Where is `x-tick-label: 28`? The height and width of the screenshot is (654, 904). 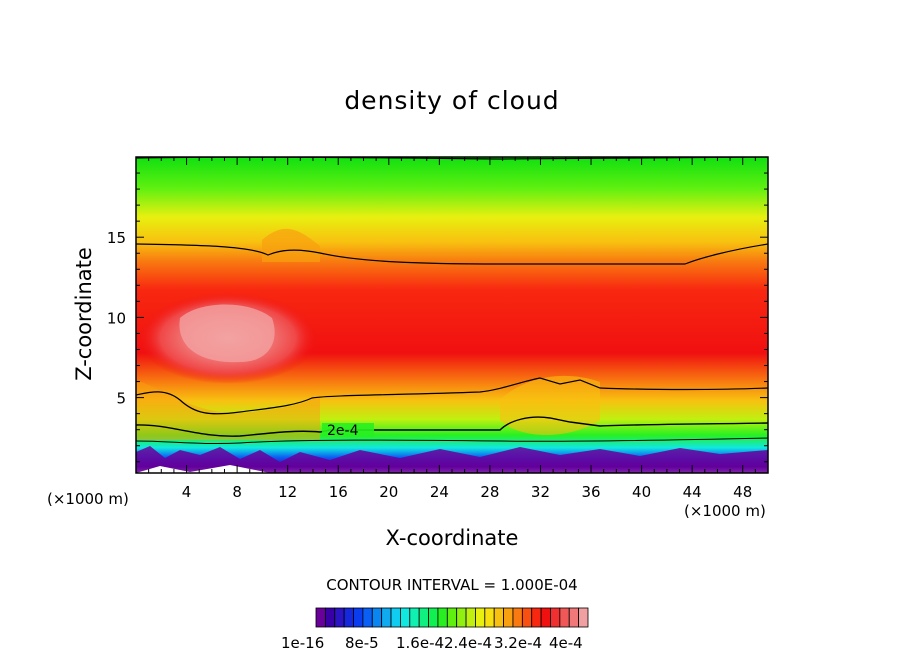 x-tick-label: 28 is located at coordinates (489, 492).